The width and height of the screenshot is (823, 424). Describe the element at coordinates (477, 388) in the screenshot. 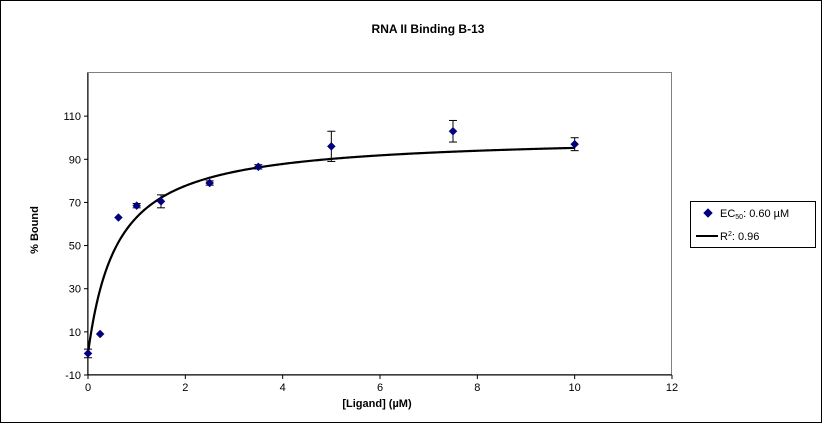

I see `x-tick-label: 8` at that location.